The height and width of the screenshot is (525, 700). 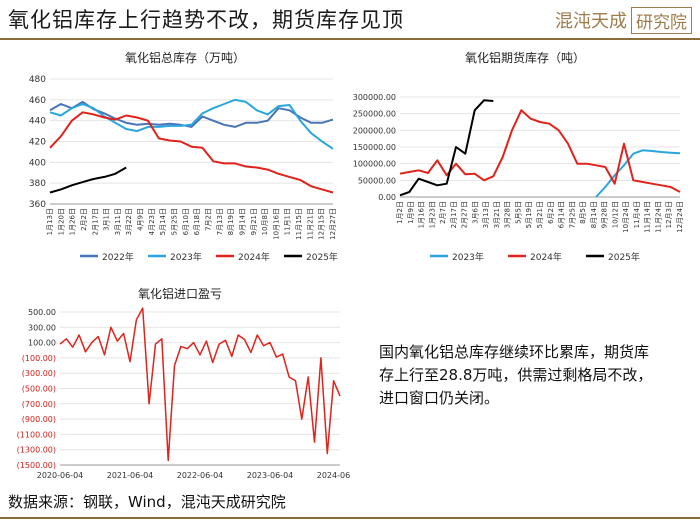 I want to click on x-tick-label: 1月16日, so click(x=422, y=214).